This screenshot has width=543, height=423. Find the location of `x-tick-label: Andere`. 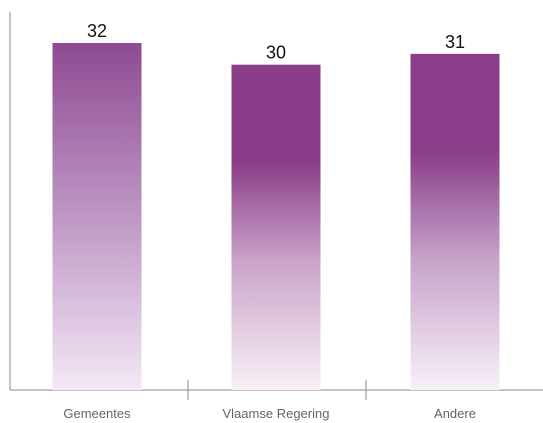

x-tick-label: Andere is located at coordinates (455, 413).